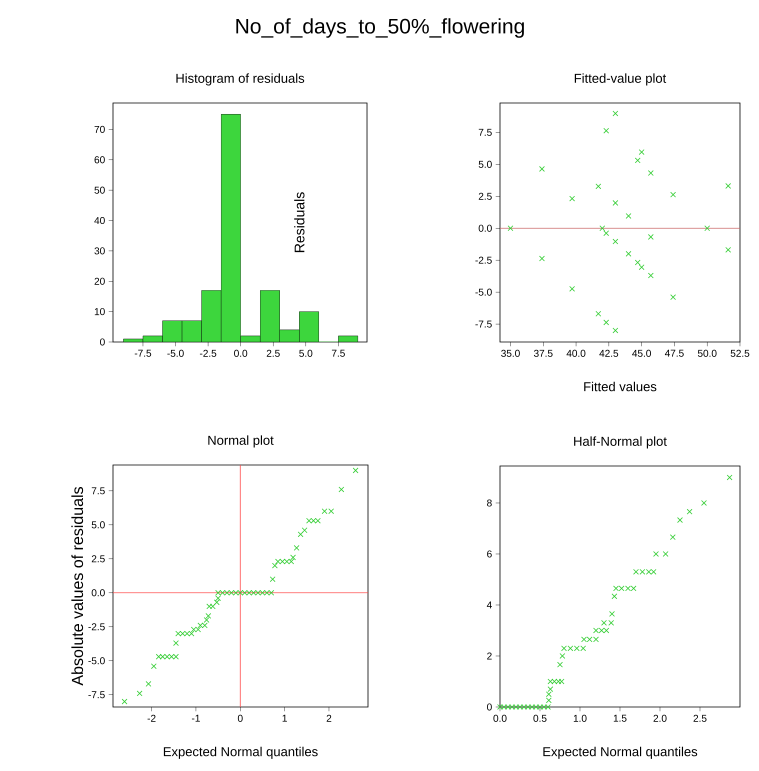  I want to click on y-tick-label: -5.0, so click(483, 292).